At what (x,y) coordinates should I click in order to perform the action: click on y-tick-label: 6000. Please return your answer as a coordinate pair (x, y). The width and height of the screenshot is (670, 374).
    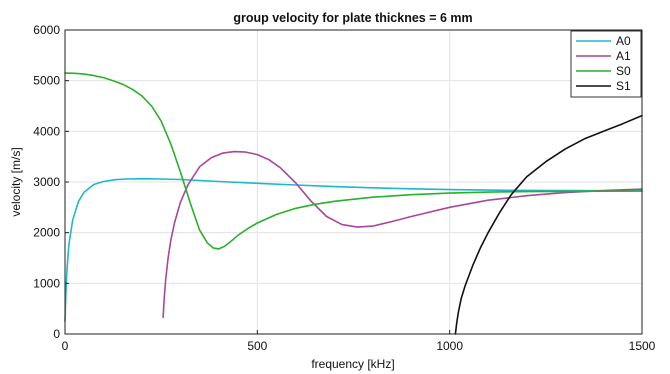
    Looking at the image, I should click on (46, 30).